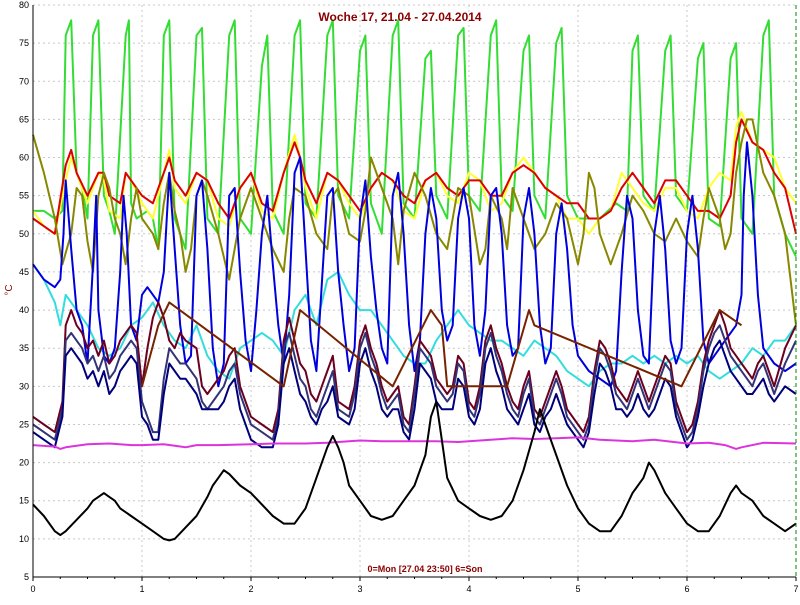  Describe the element at coordinates (577, 589) in the screenshot. I see `x-tick-label: 5` at that location.